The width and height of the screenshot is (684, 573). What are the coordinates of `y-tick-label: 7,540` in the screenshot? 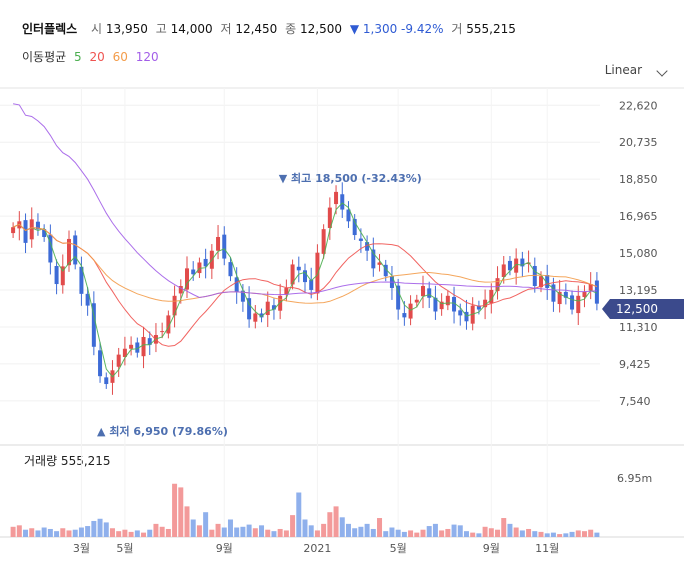 It's located at (635, 401).